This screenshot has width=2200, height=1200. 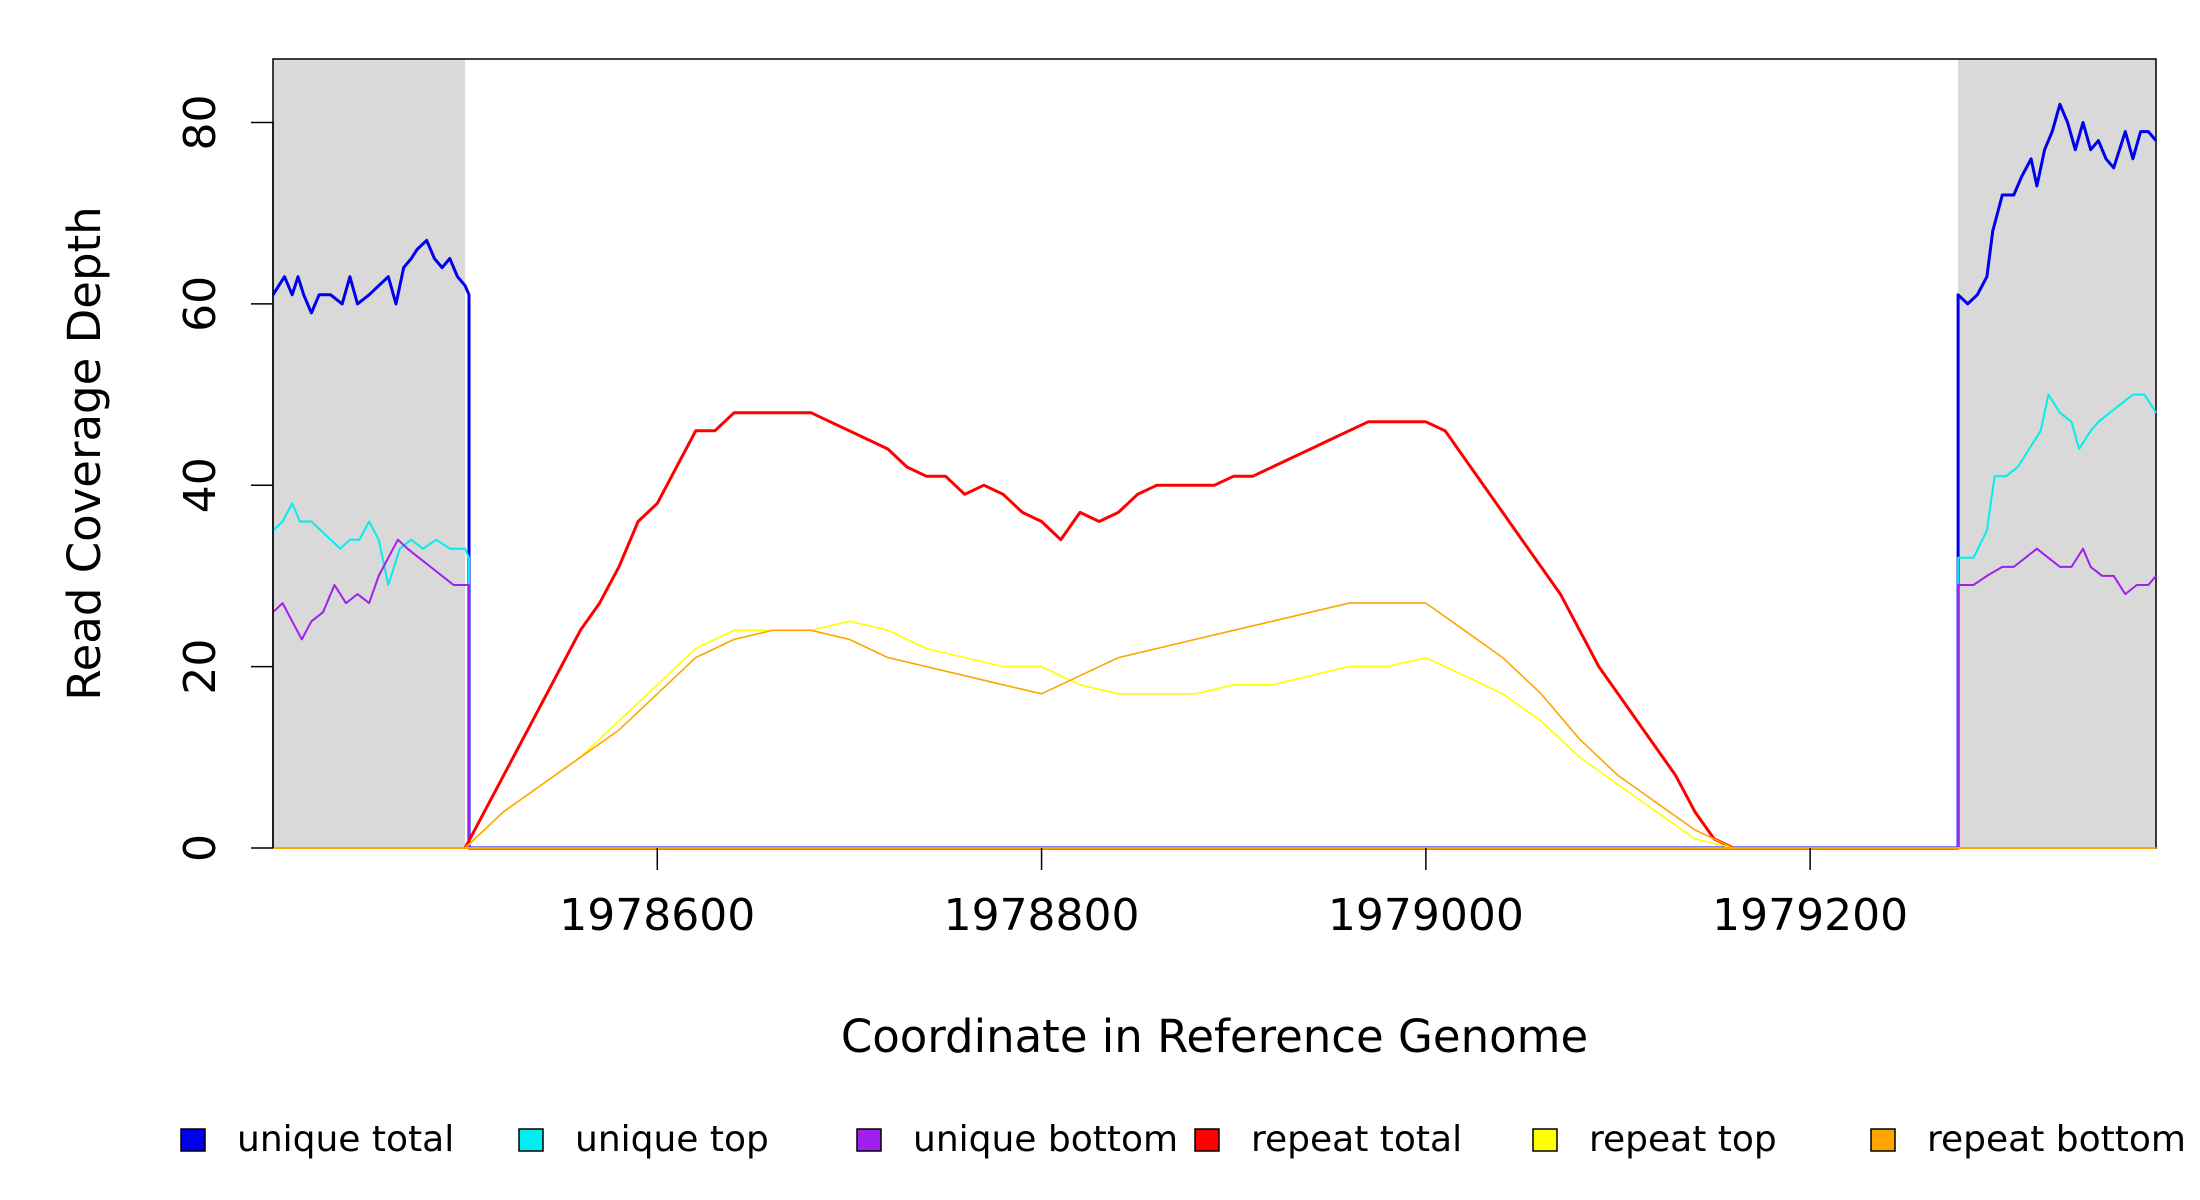 What do you see at coordinates (200, 304) in the screenshot?
I see `y-tick-label: 60` at bounding box center [200, 304].